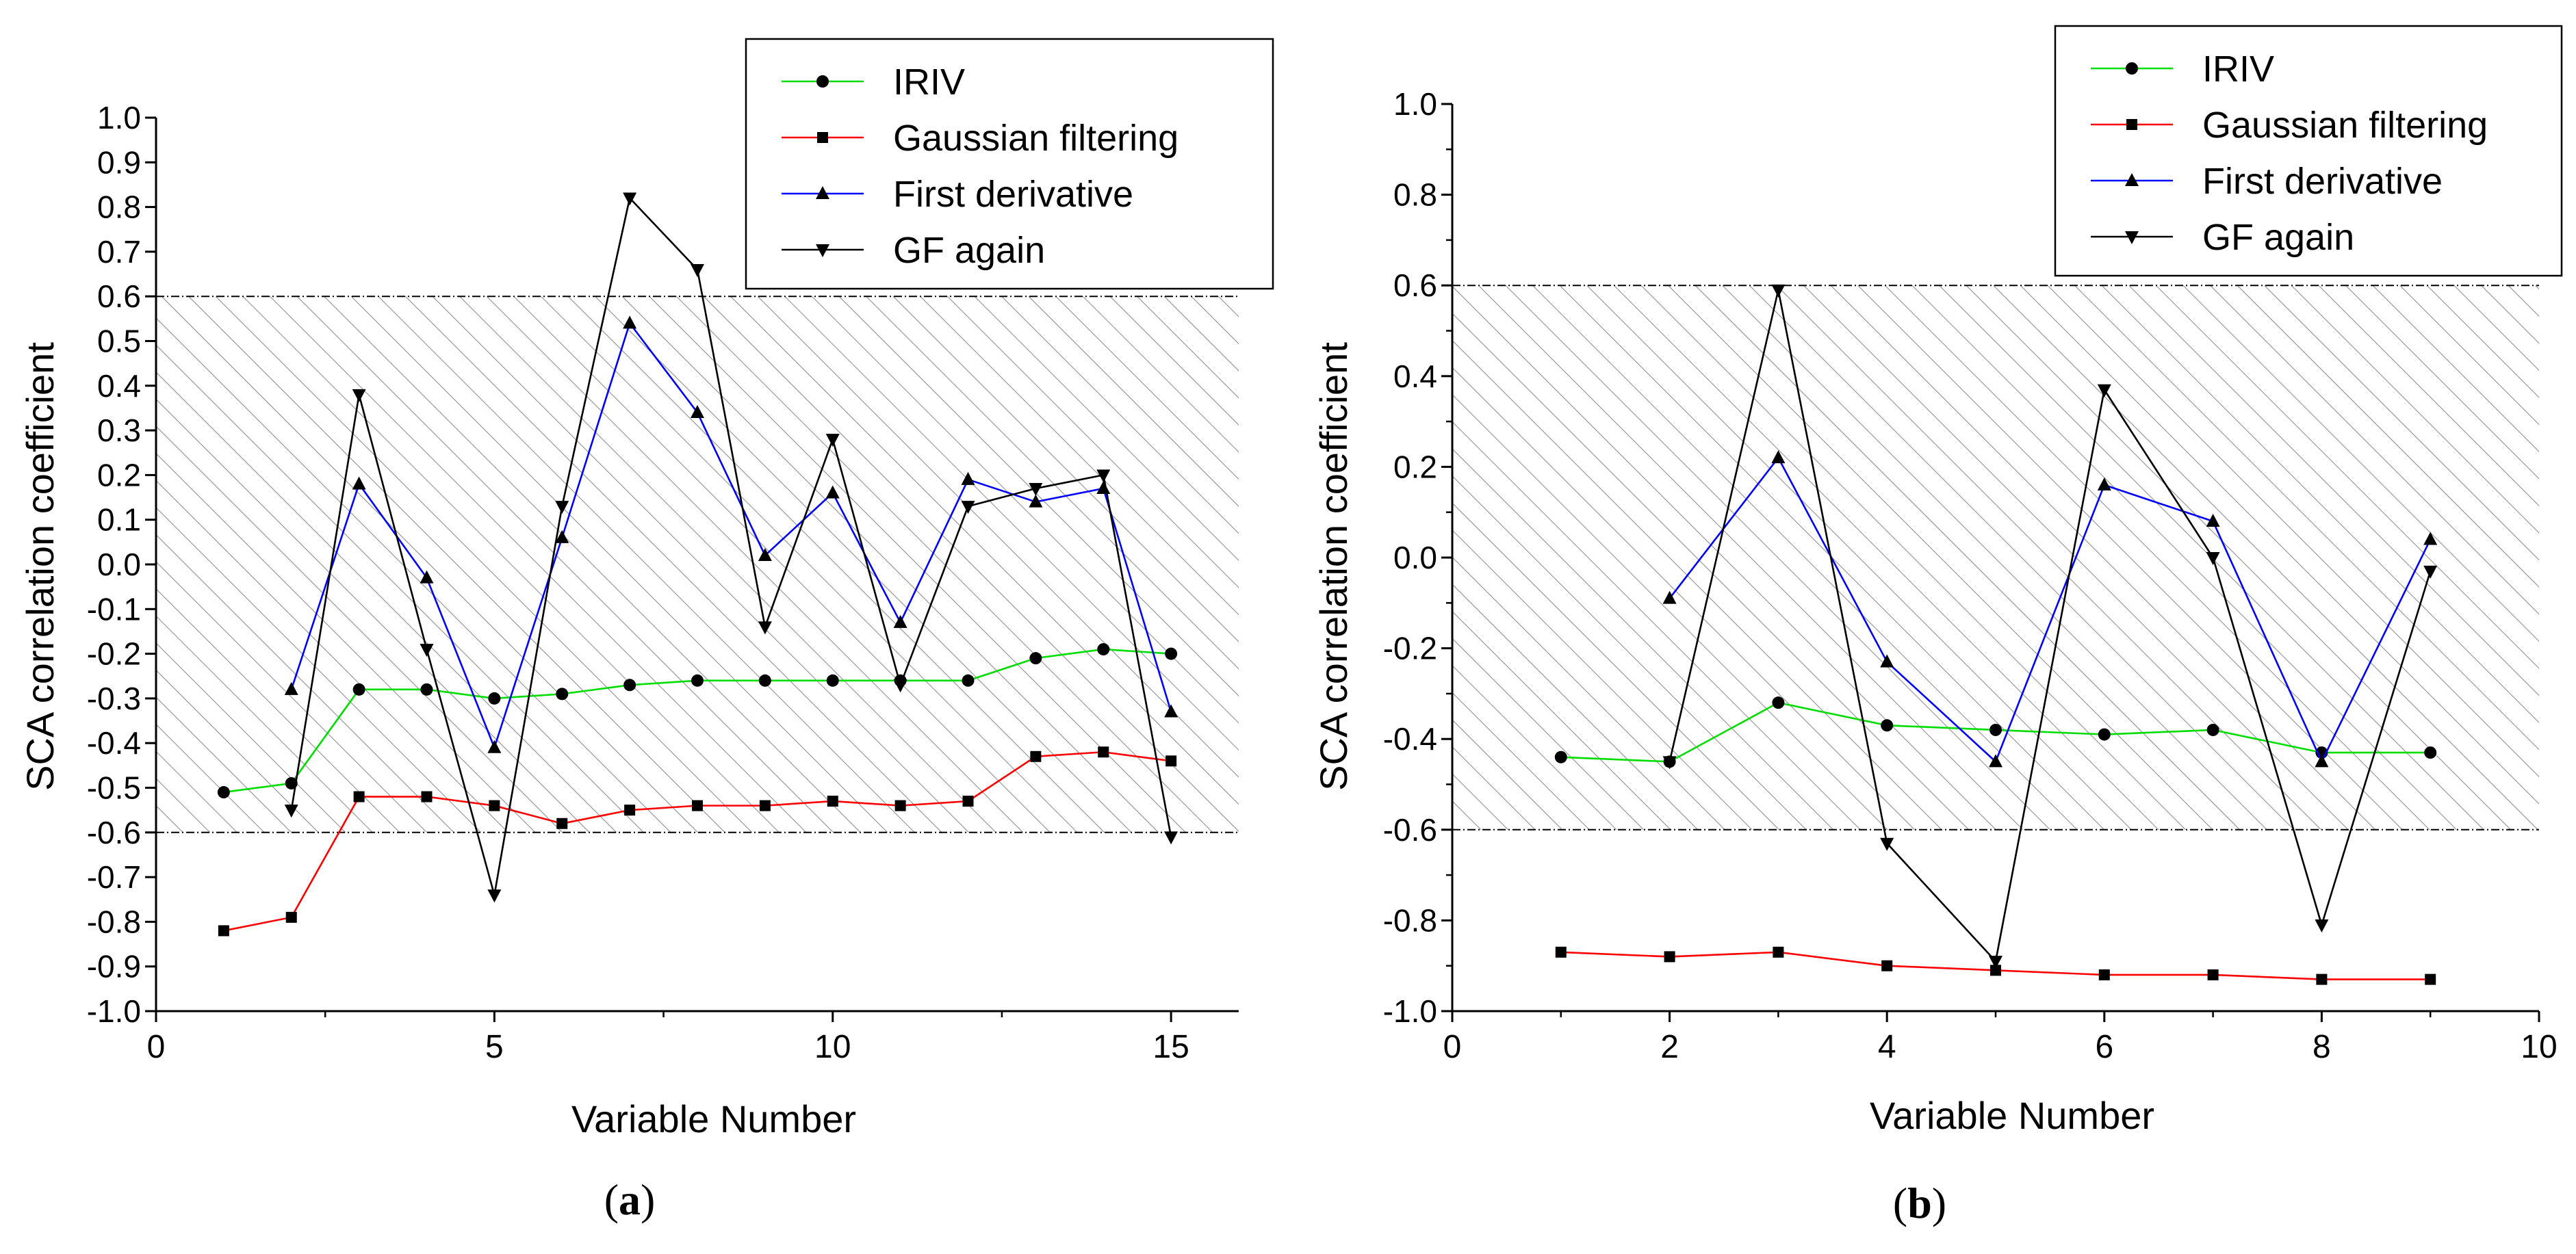  What do you see at coordinates (1670, 1047) in the screenshot?
I see `x-tick-label-b-1: 2` at bounding box center [1670, 1047].